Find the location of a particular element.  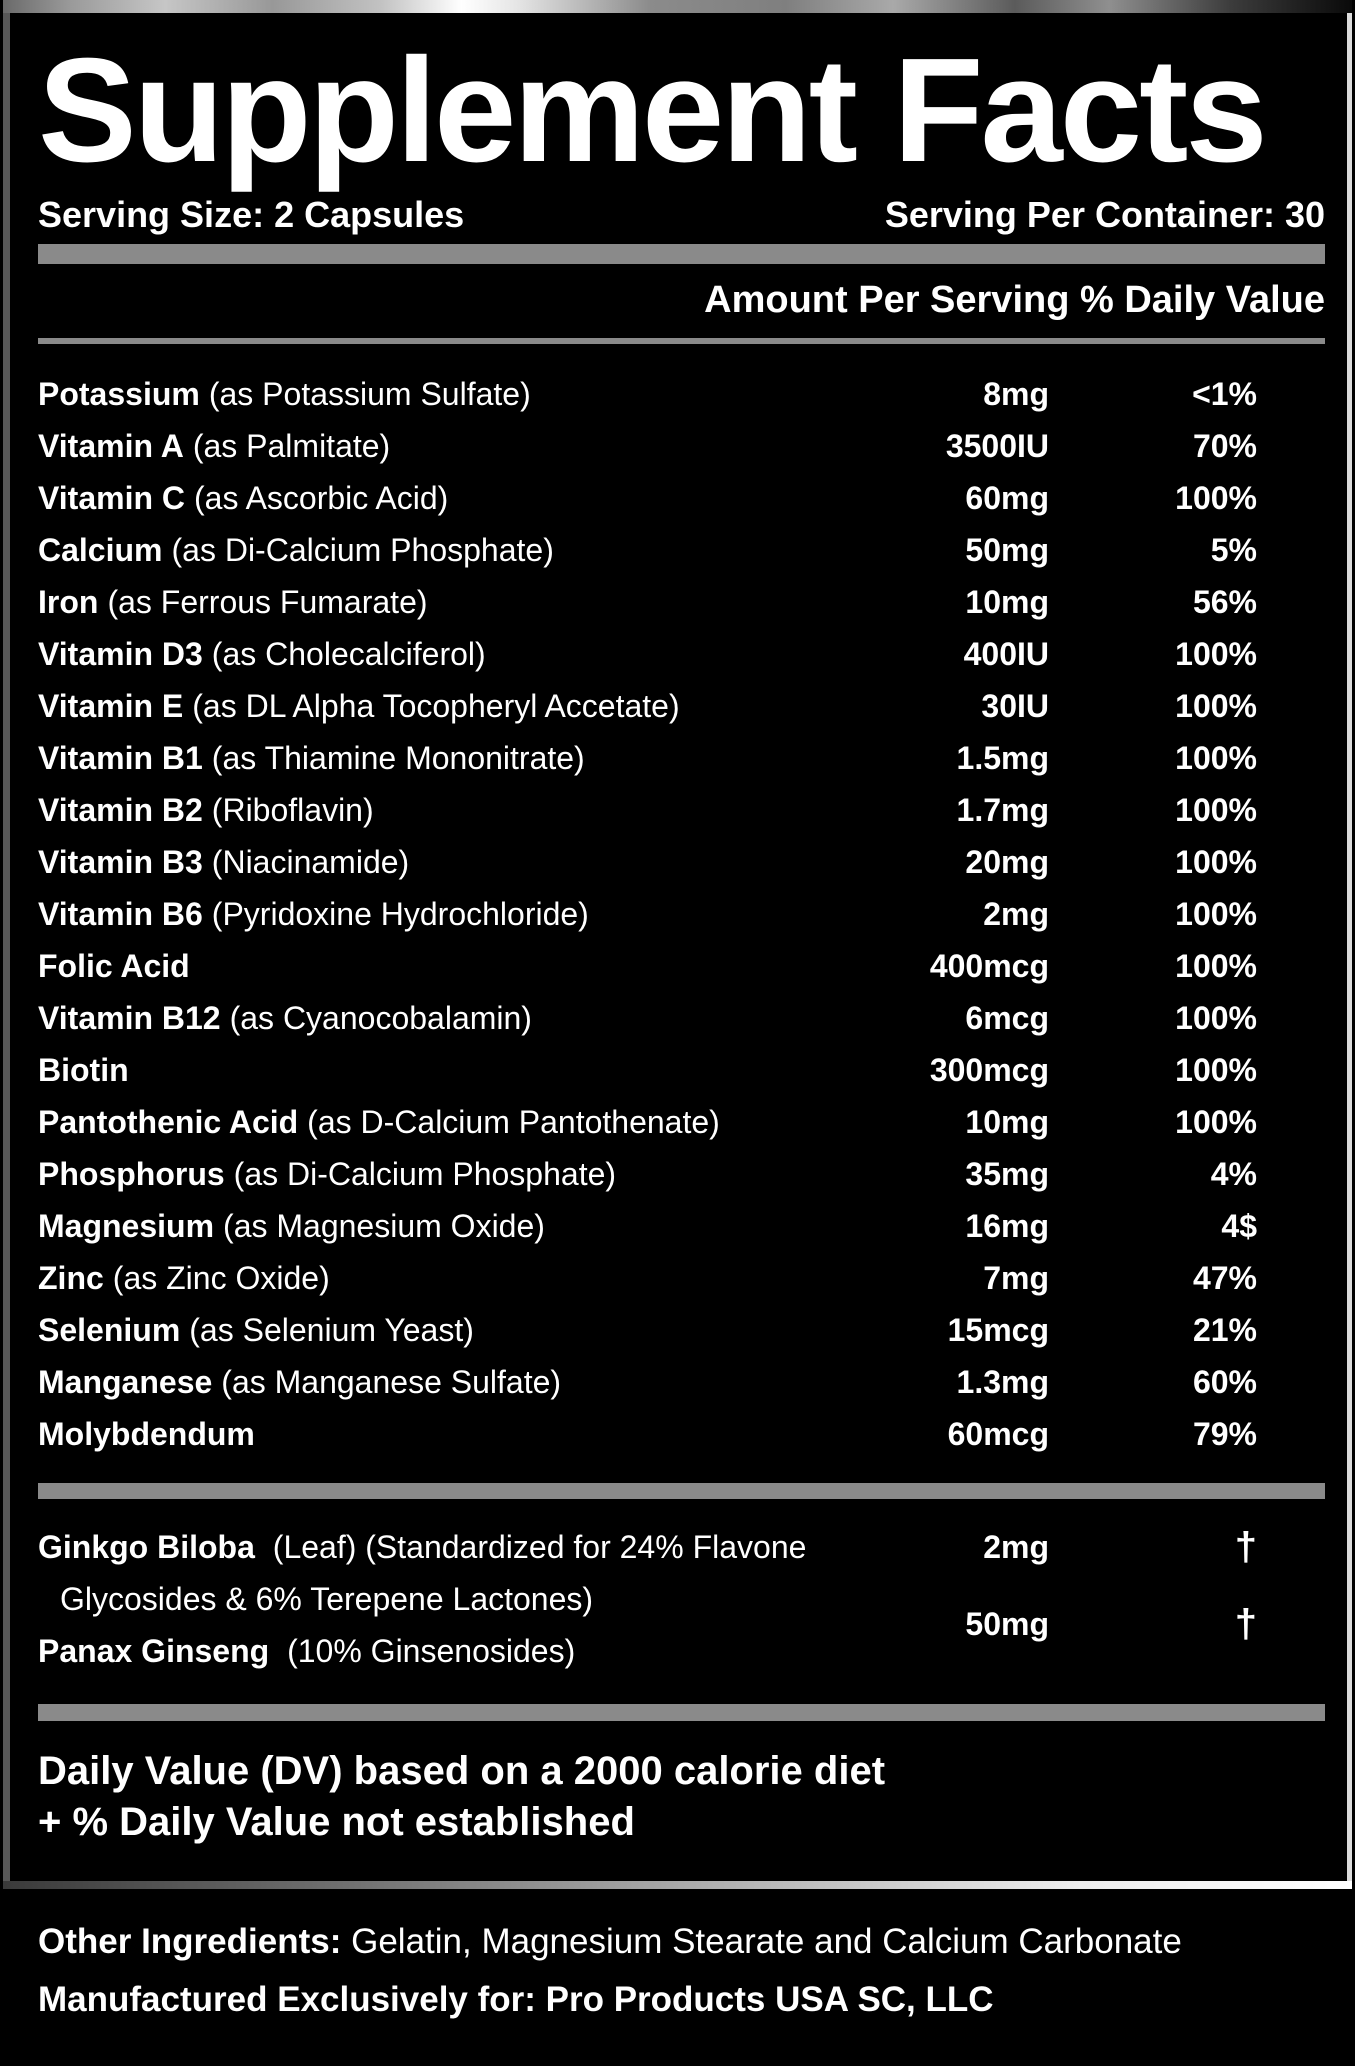

botanical-detail-cont: Glycosides & 6% Terepene Lactones) is located at coordinates (327, 1599).